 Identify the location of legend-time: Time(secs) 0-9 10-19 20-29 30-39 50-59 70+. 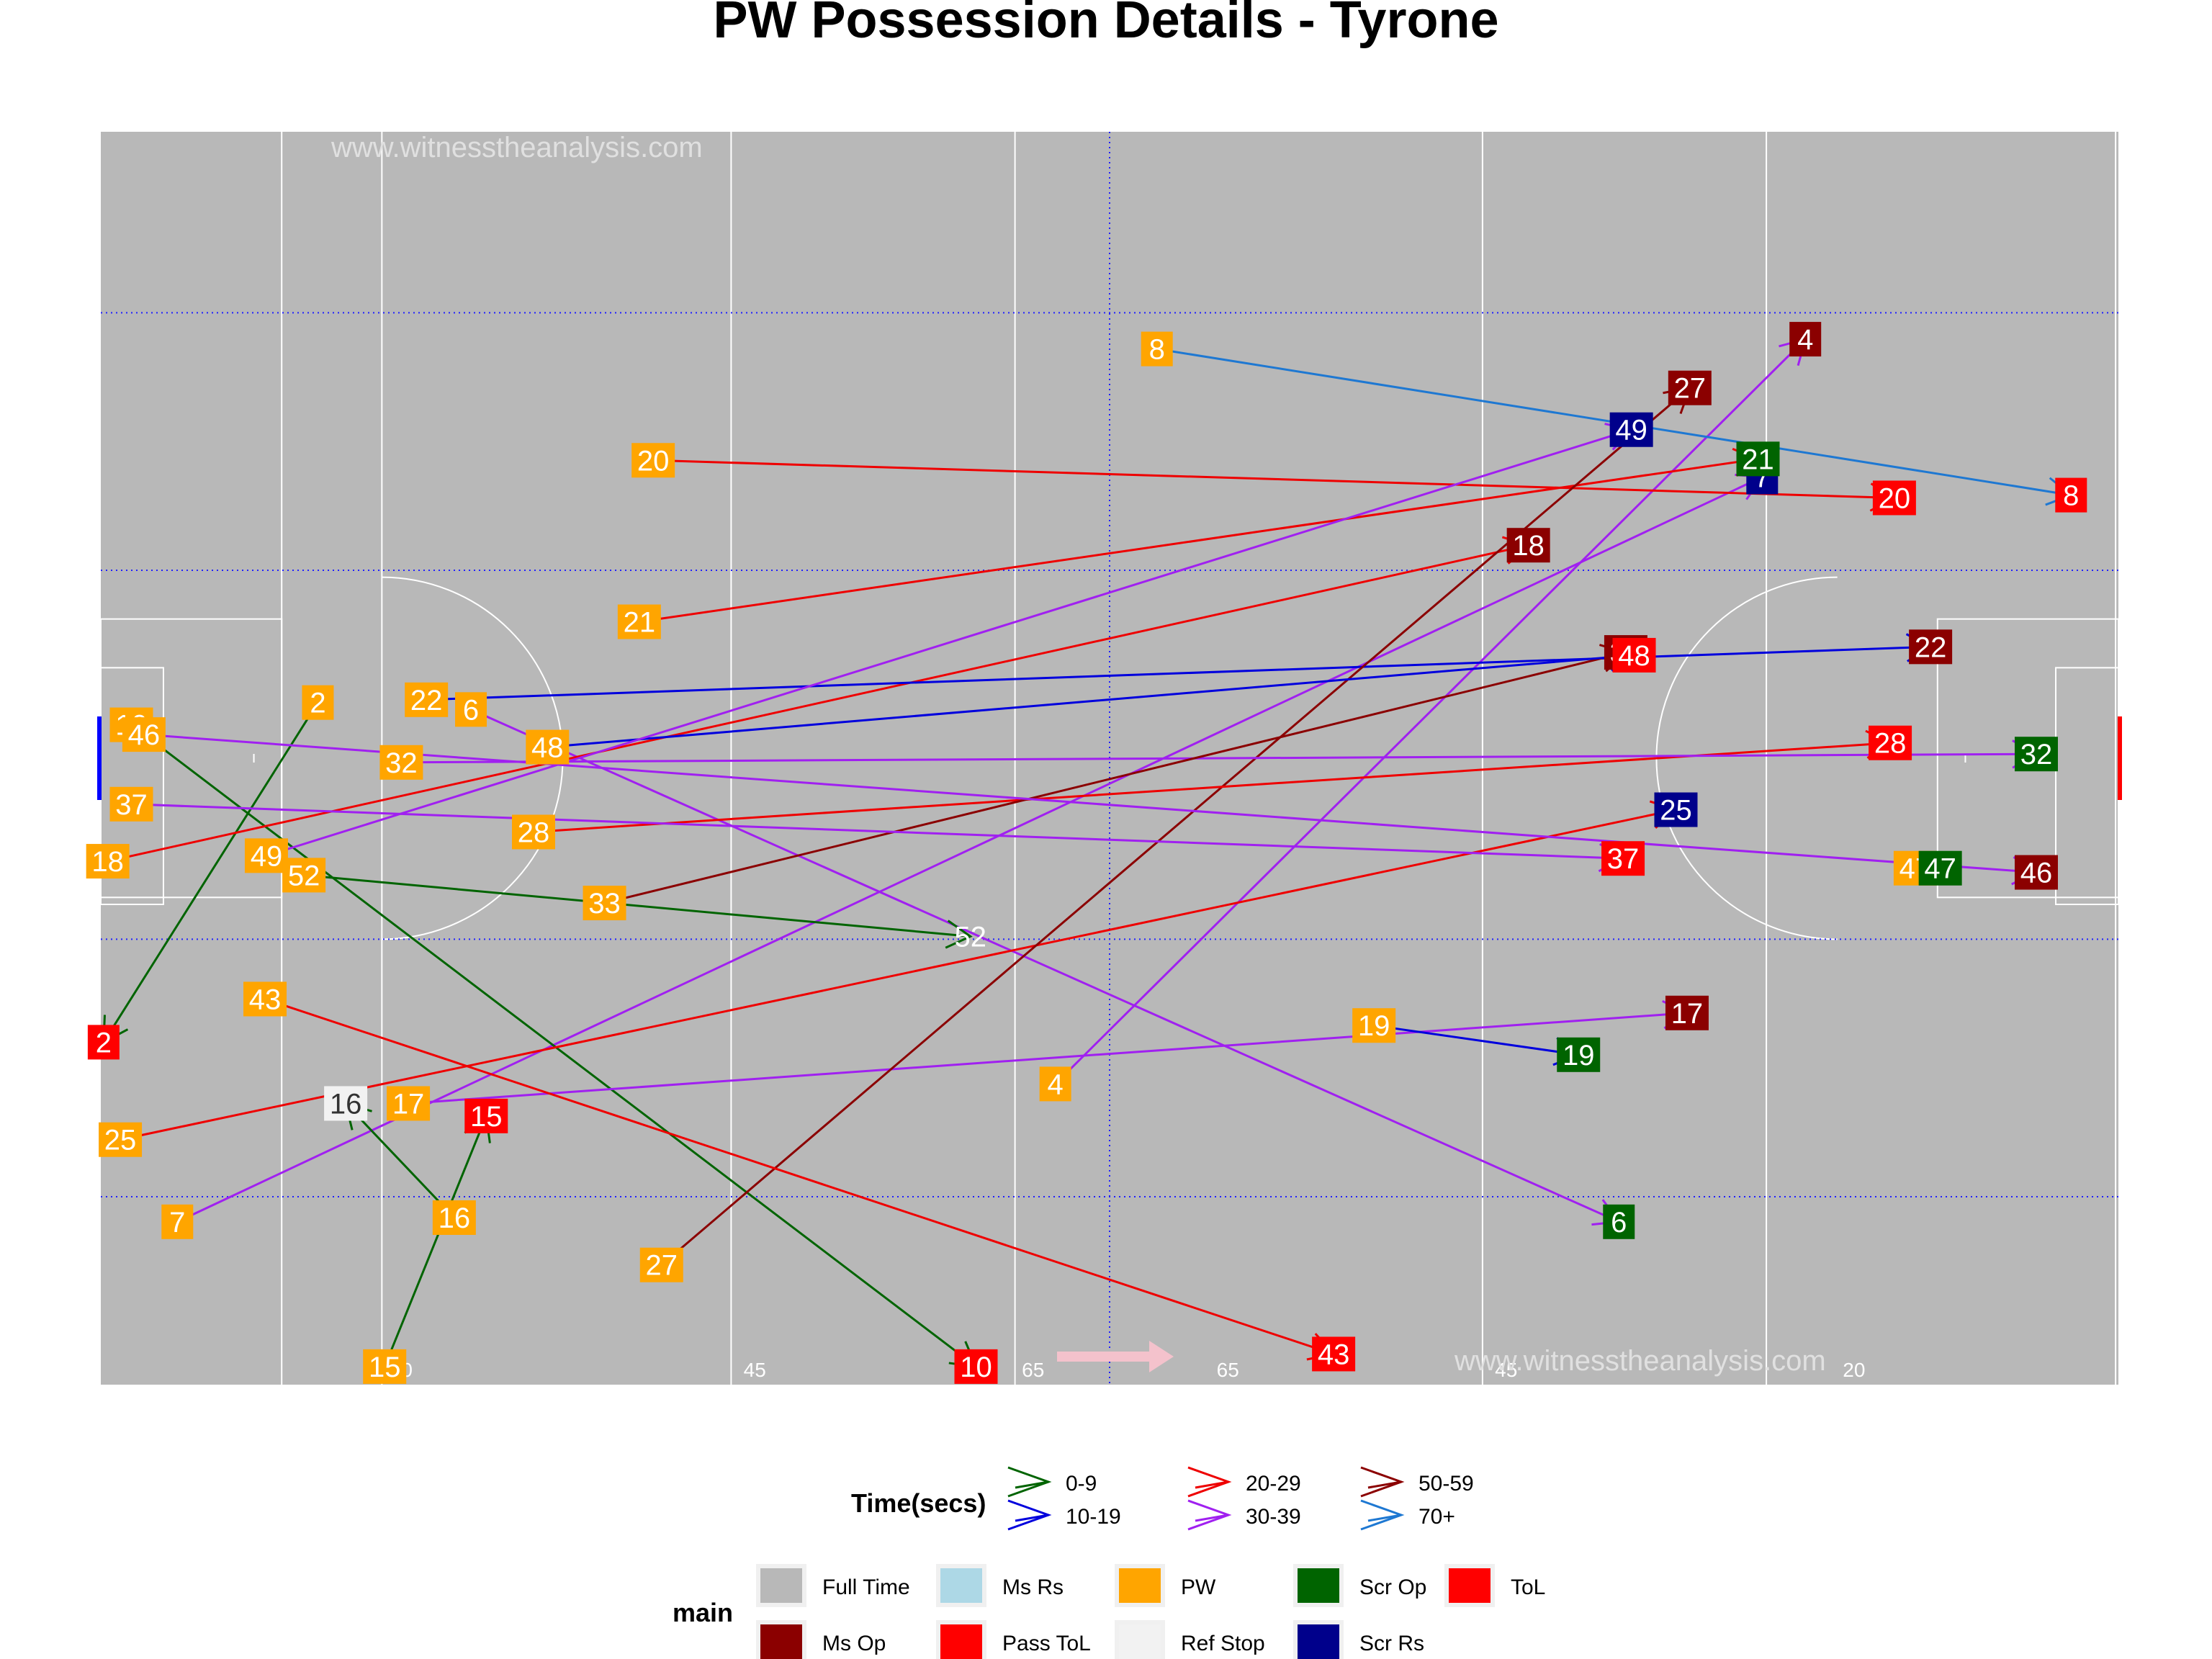
(1162, 1498).